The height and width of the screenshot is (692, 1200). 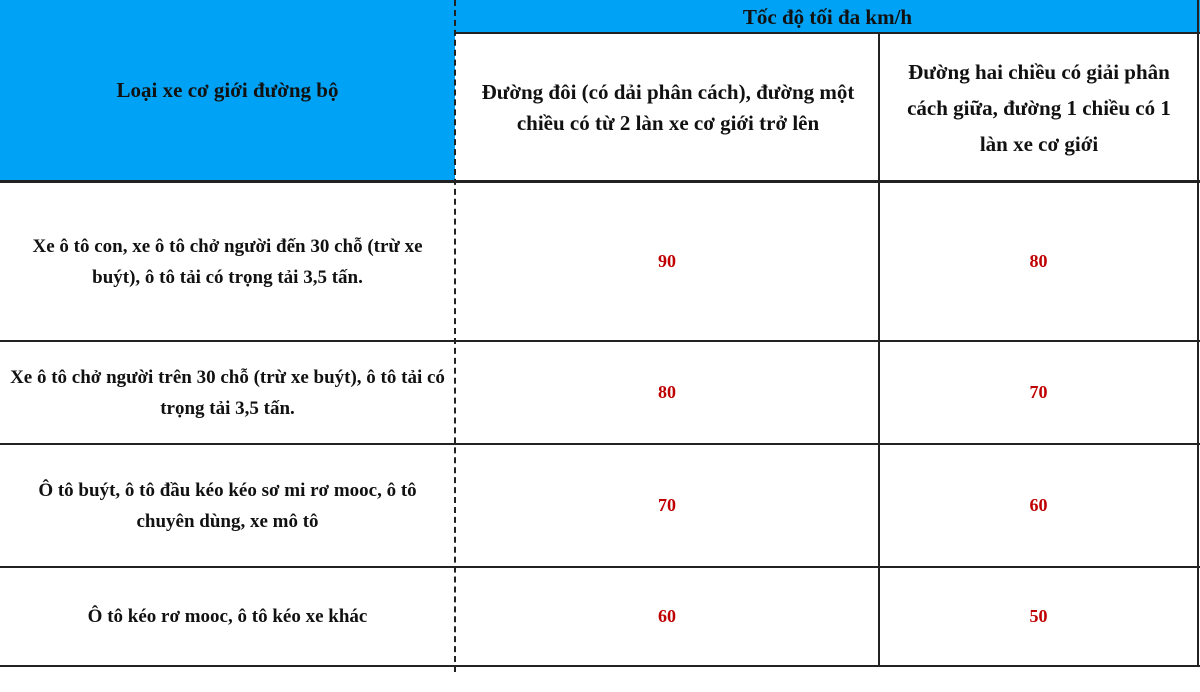 I want to click on header-max-speed: Tốc độ tối đa km/h, so click(x=827, y=17).